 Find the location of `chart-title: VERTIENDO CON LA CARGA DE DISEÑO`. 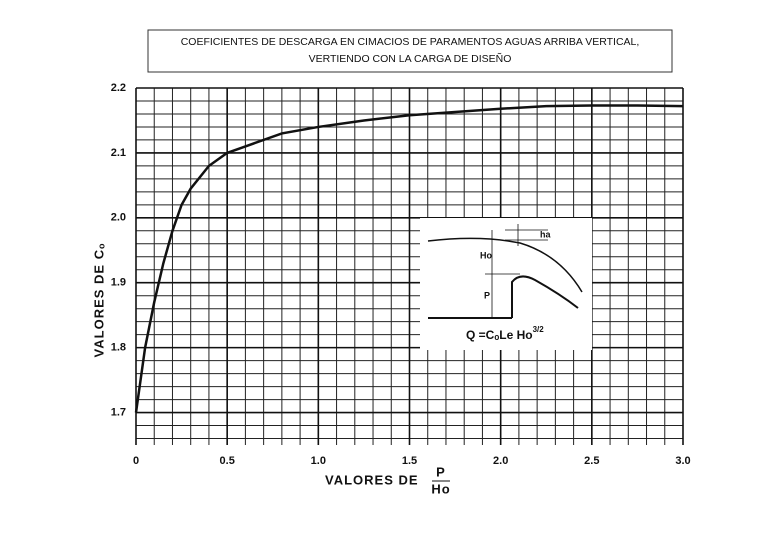

chart-title: VERTIENDO CON LA CARGA DE DISEÑO is located at coordinates (410, 58).